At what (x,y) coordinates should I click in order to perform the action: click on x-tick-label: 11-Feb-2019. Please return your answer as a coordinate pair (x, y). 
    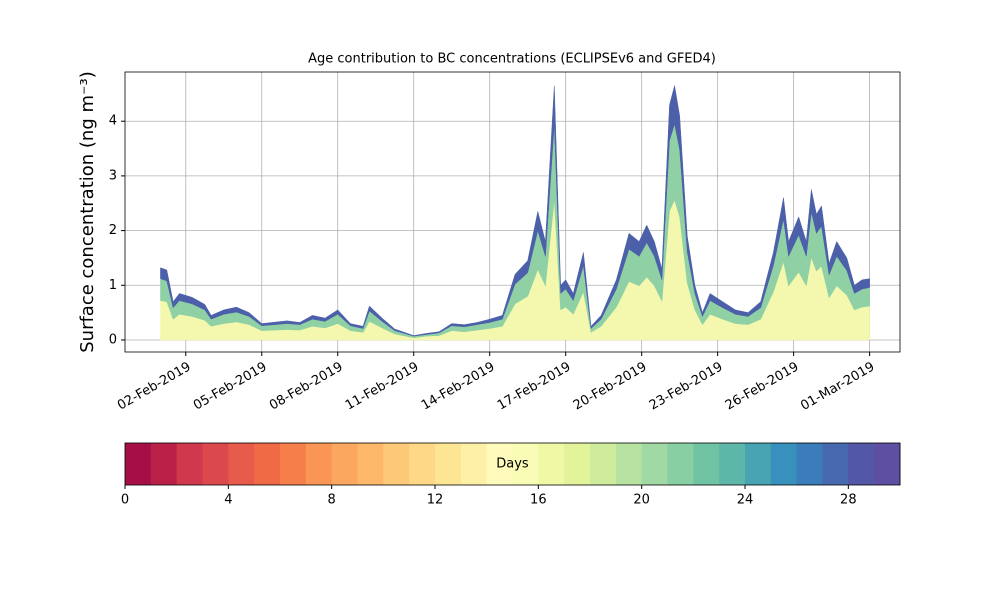
    Looking at the image, I should click on (382, 387).